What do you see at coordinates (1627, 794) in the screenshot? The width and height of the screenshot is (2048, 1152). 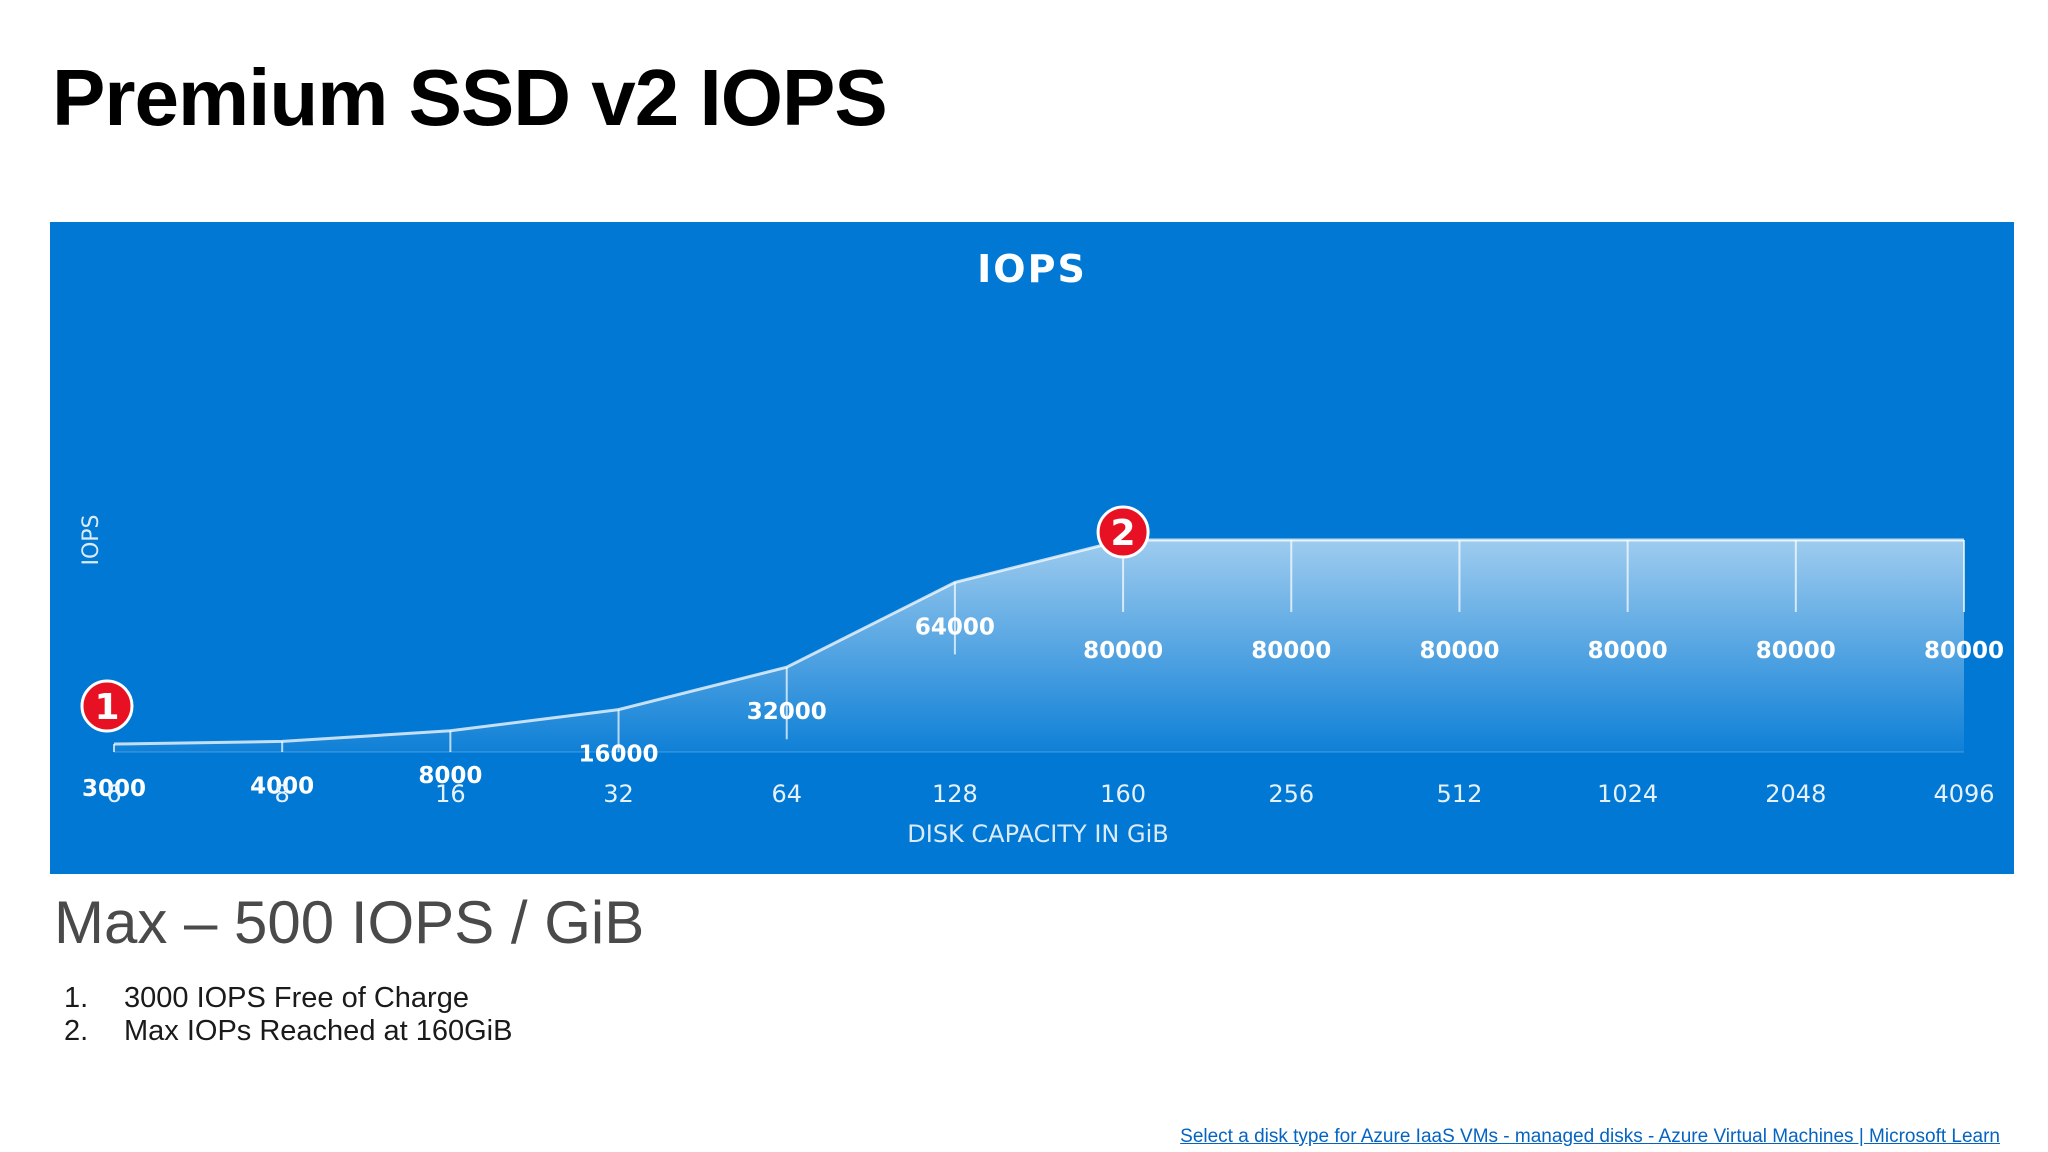 I see `x-tick-label: 1024` at bounding box center [1627, 794].